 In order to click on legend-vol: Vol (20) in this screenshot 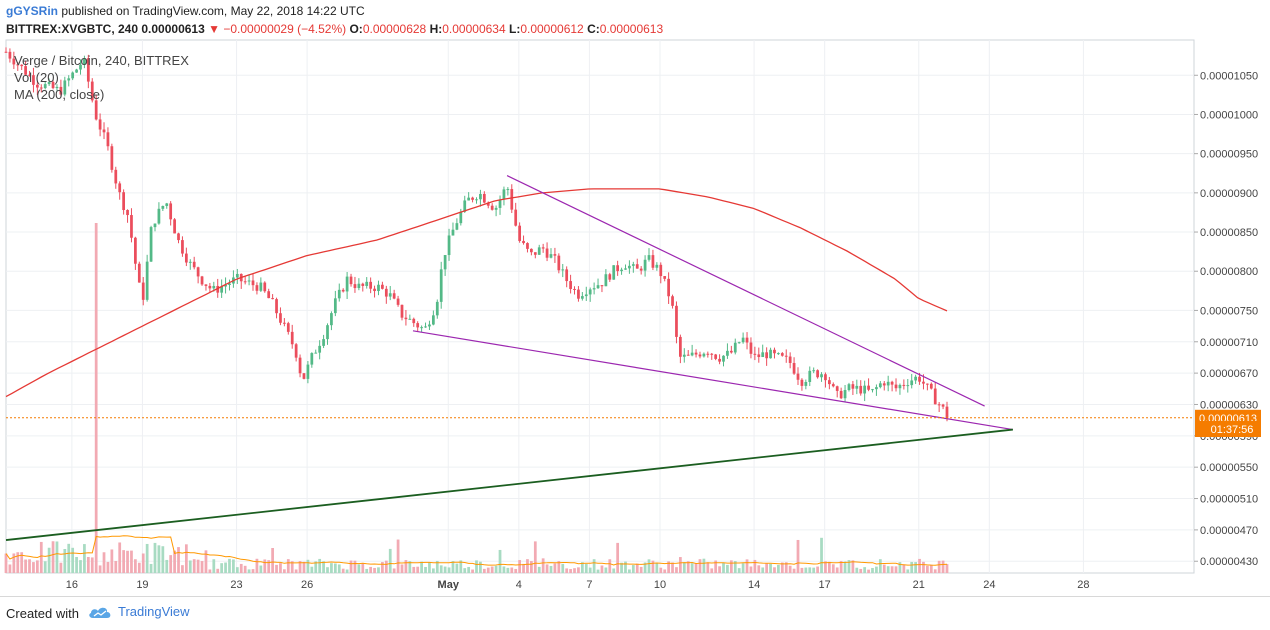, I will do `click(36, 77)`.